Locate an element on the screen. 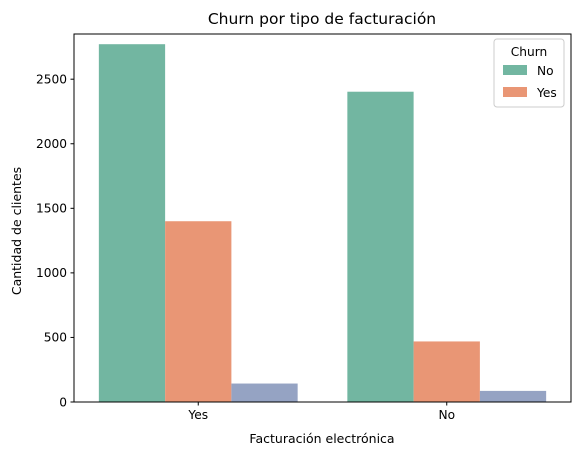 The image size is (580, 455). x-axis-ticks: Yes No is located at coordinates (321, 412).